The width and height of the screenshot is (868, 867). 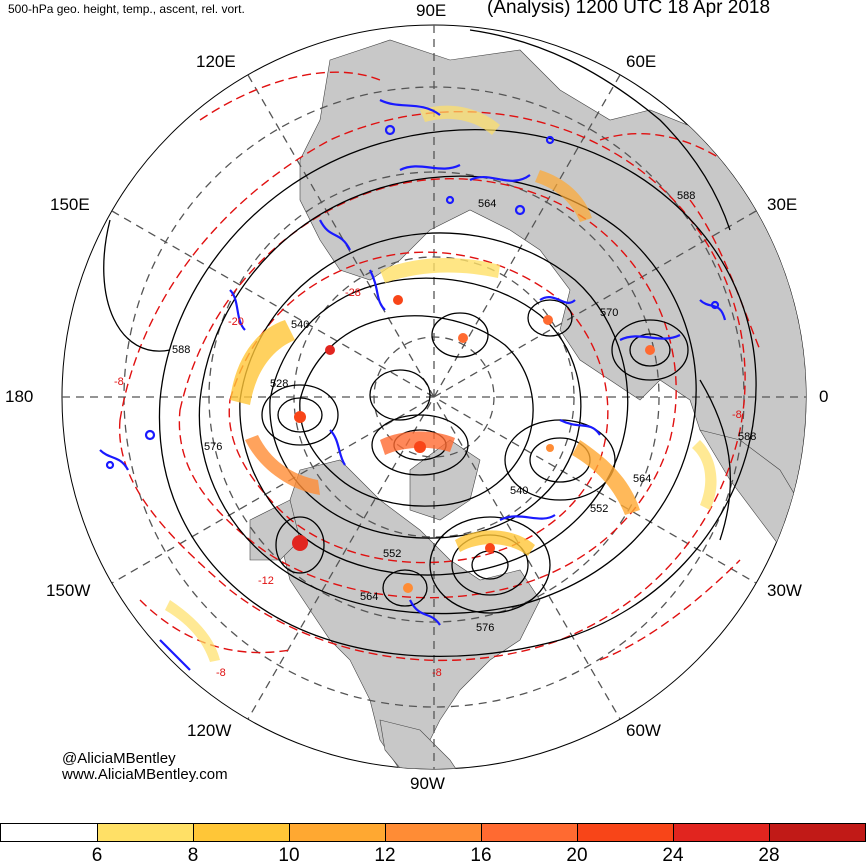 What do you see at coordinates (431, 10) in the screenshot?
I see `longitude-label-90e: 90E` at bounding box center [431, 10].